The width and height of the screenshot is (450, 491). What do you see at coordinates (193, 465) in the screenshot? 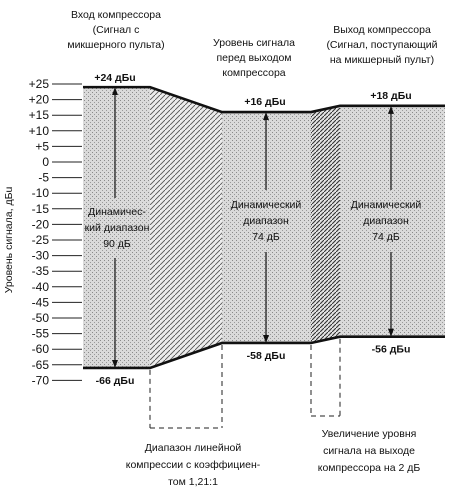
I see `compression-note-line-2: компрессии с коэффициен-` at bounding box center [193, 465].